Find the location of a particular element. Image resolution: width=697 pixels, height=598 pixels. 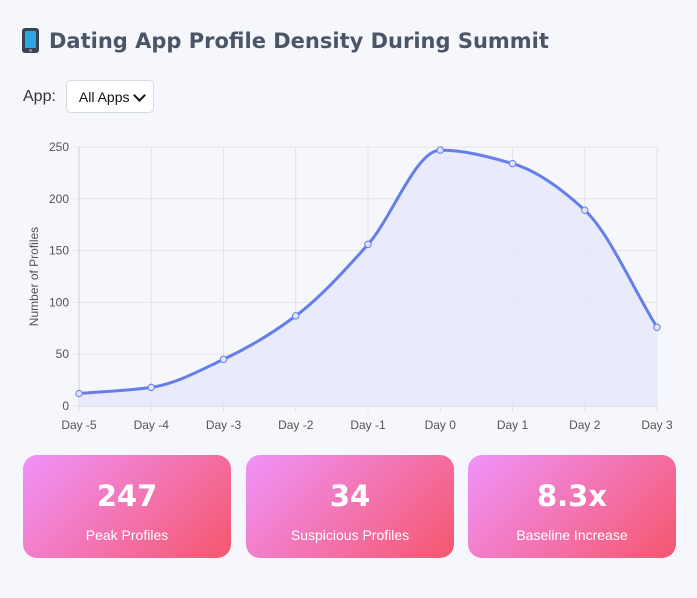

x-tick-label: Day 3 is located at coordinates (657, 425).